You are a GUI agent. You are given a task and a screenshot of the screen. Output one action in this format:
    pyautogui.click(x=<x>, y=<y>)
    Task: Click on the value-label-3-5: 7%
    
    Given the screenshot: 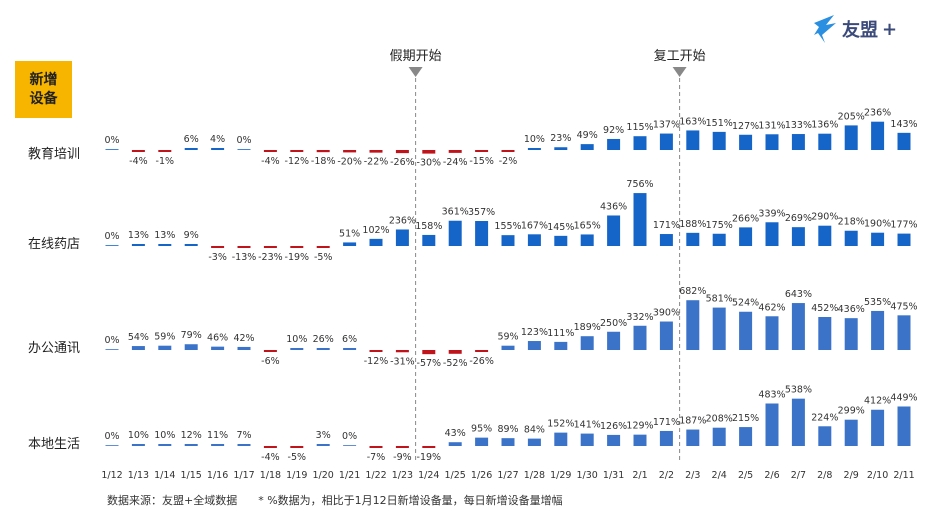 What is the action you would take?
    pyautogui.click(x=243, y=435)
    